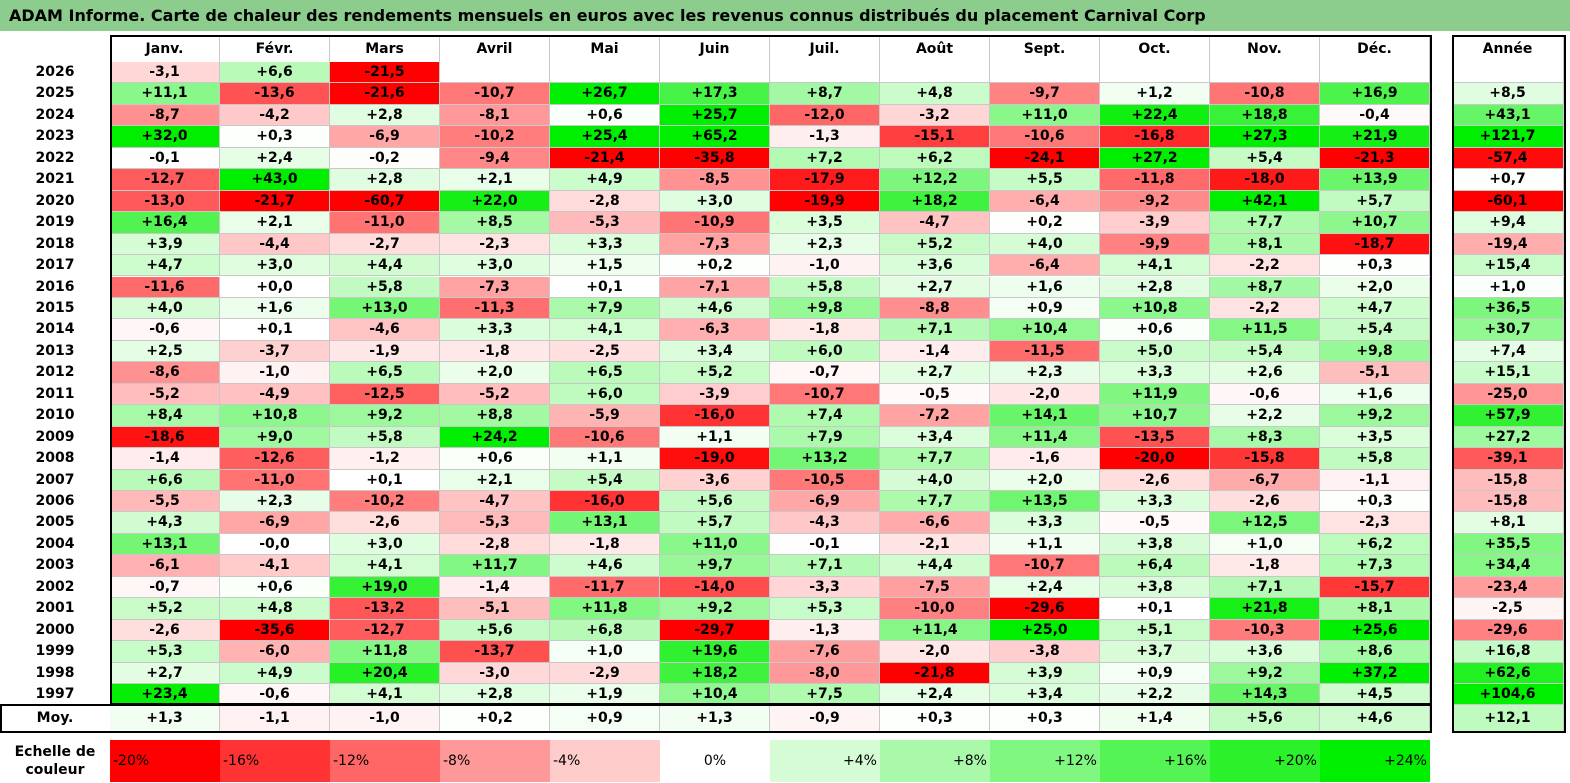 This screenshot has width=1570, height=783. What do you see at coordinates (165, 502) in the screenshot?
I see `heatmap-cell: -5,5` at bounding box center [165, 502].